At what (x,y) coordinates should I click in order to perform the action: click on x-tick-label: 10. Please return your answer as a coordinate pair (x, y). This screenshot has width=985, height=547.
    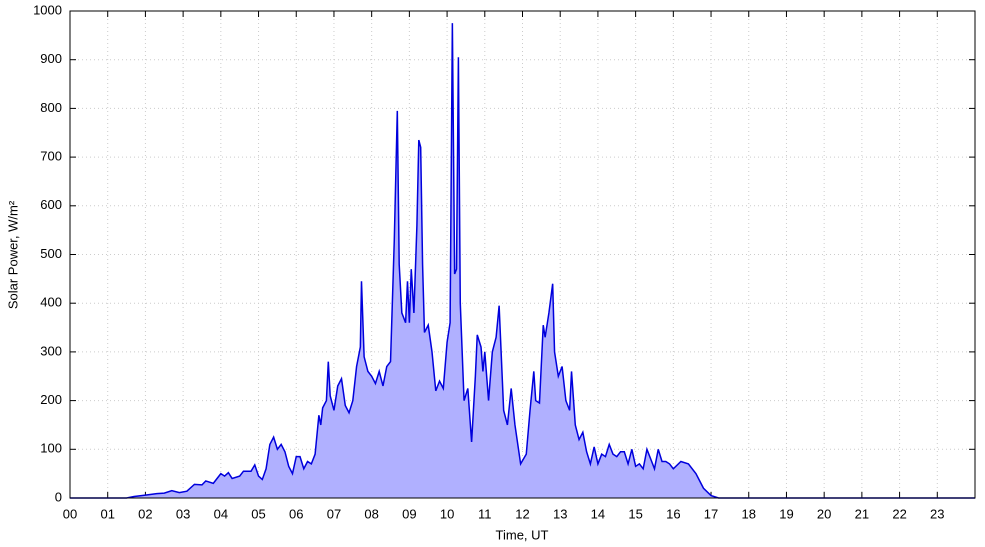
    Looking at the image, I should click on (447, 513).